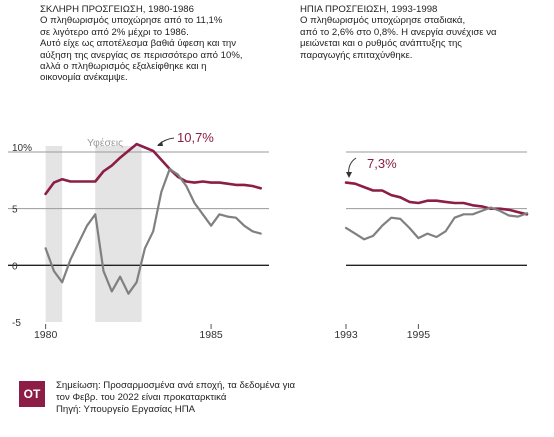  I want to click on right-panel-line: μειώνεται και ο ρυθμός ανάπτυξης της, so click(381, 44).